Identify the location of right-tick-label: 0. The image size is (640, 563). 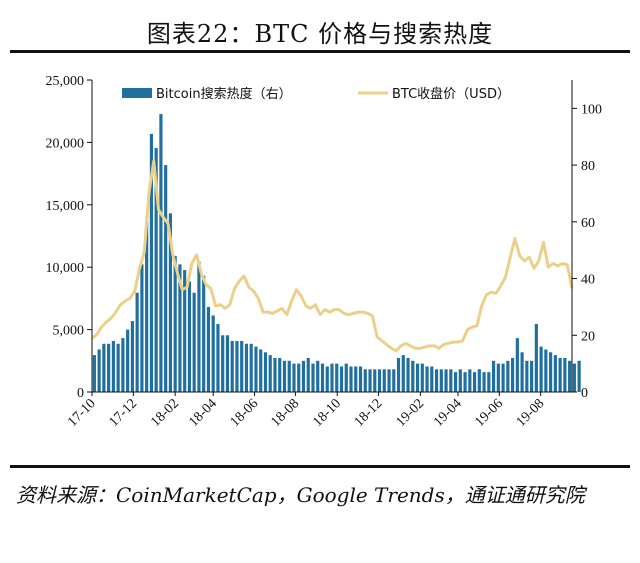
(584, 393).